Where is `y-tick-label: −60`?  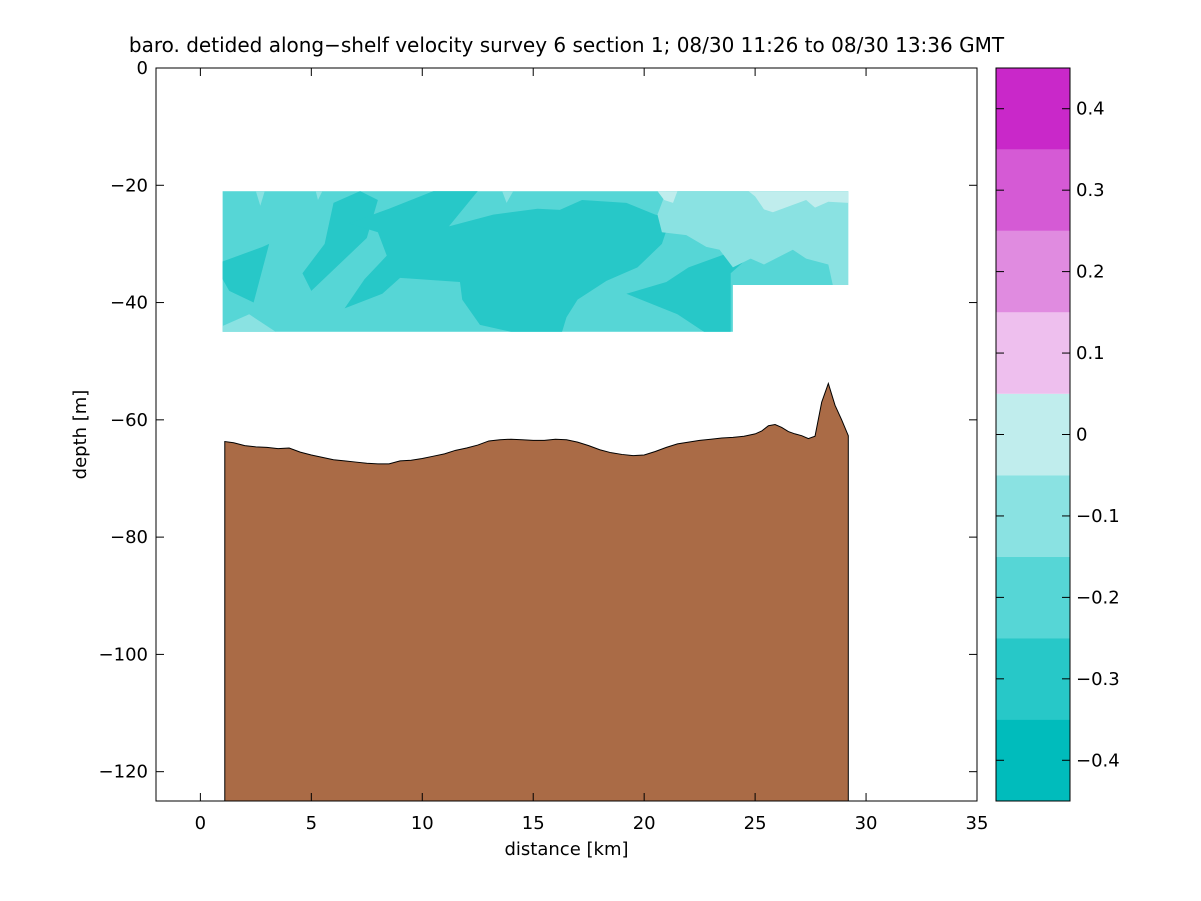 y-tick-label: −60 is located at coordinates (129, 420).